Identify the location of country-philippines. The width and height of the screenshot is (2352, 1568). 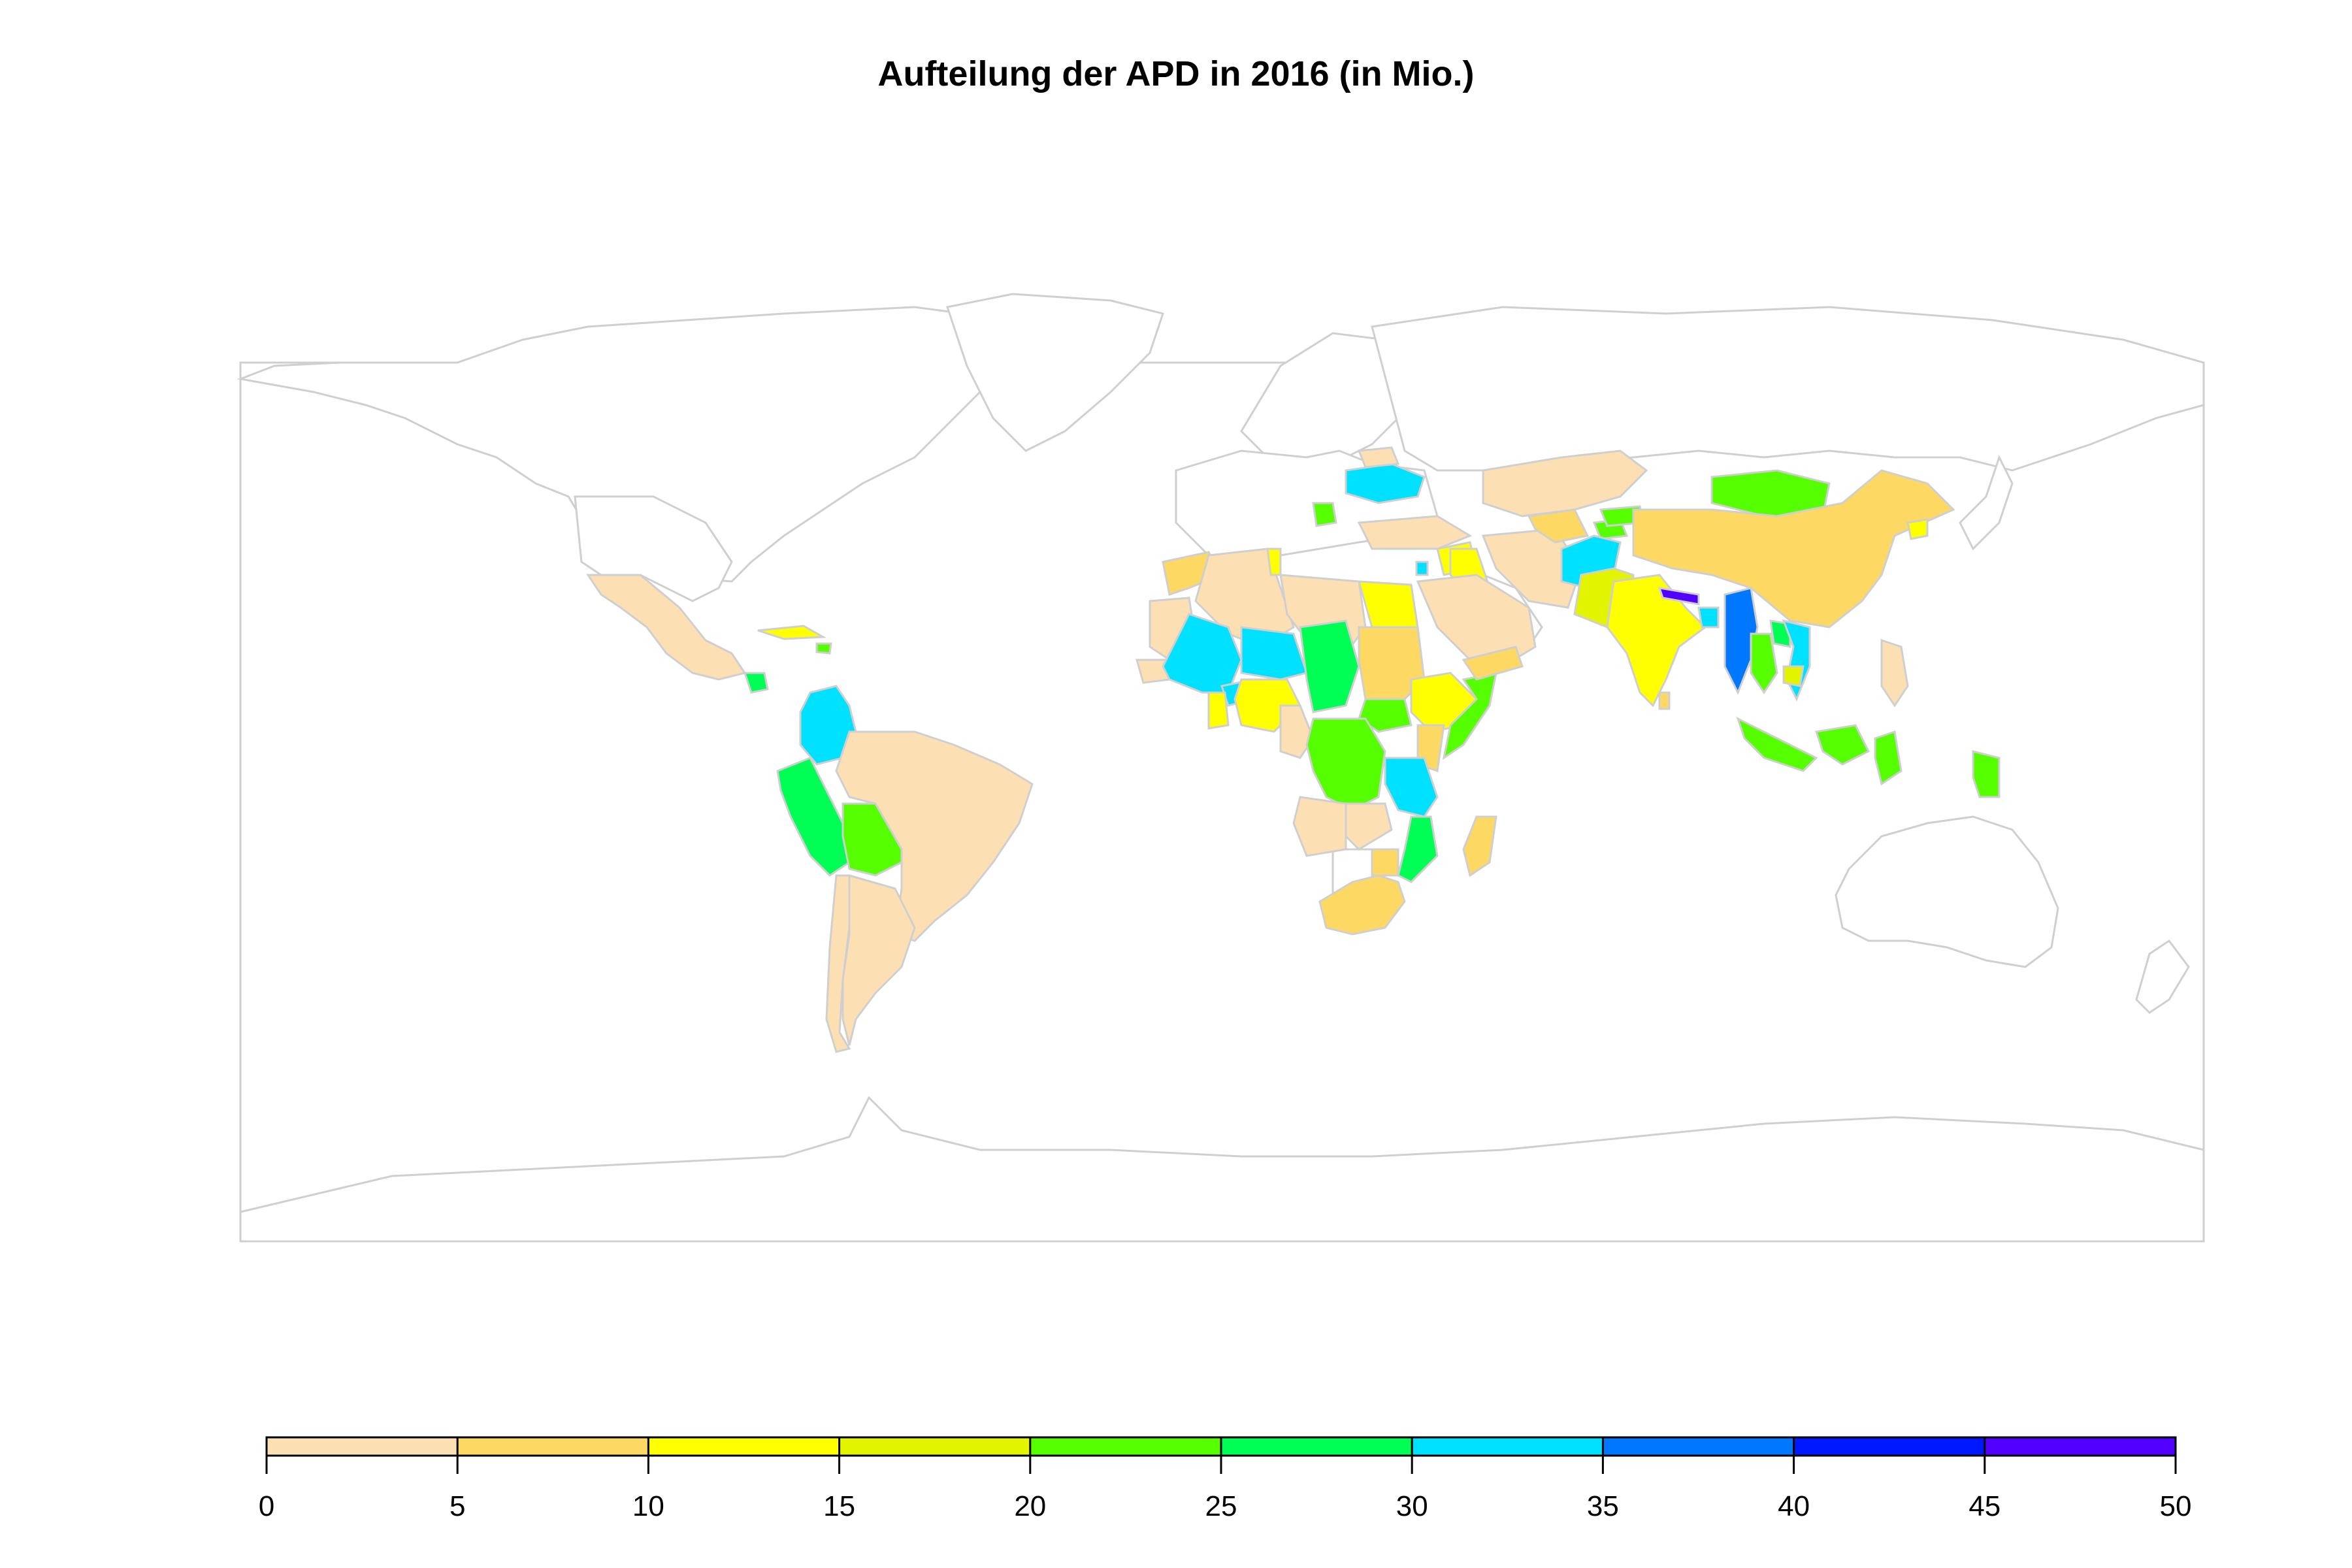
(1894, 673).